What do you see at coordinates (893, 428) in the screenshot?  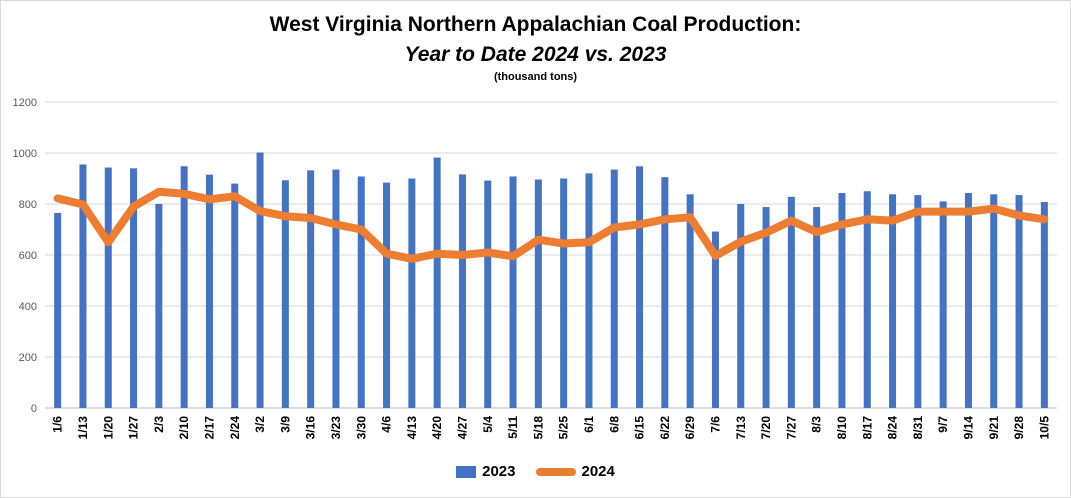 I see `x-tick-label: 8/24` at bounding box center [893, 428].